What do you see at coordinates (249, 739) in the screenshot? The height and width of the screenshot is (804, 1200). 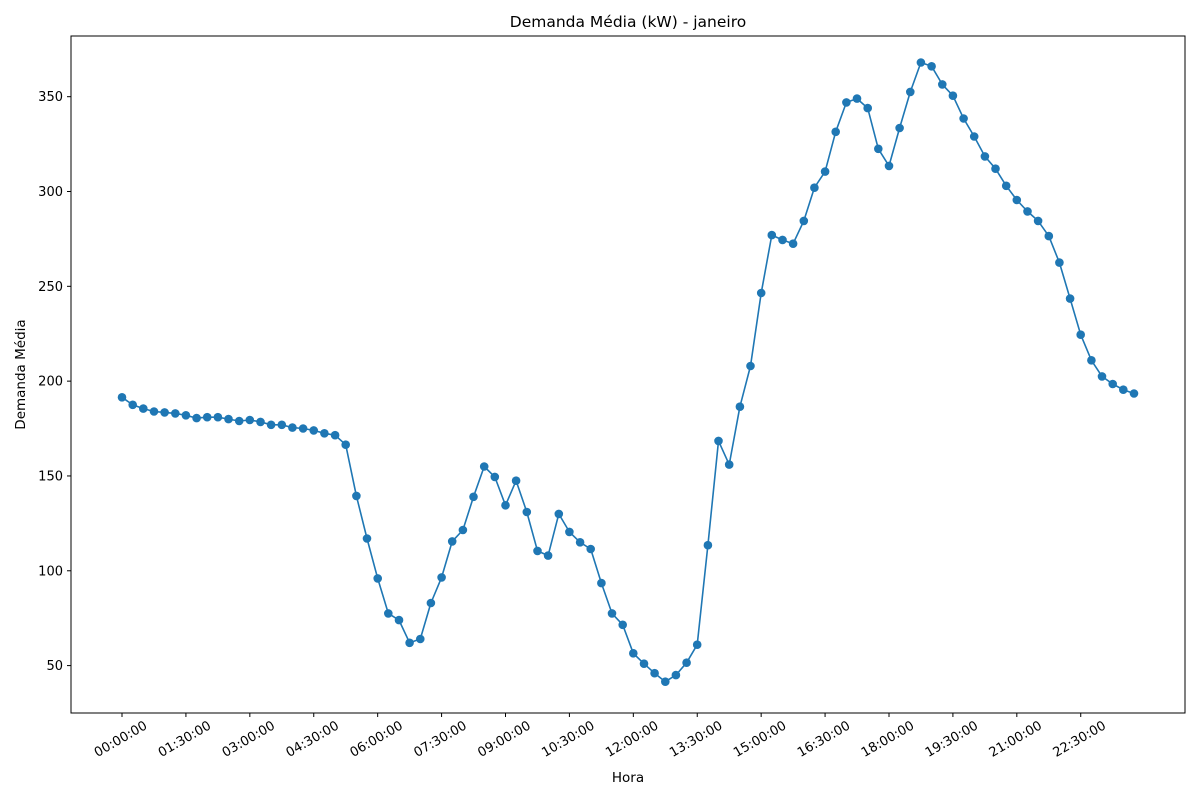 I see `x-tick-label: 03:00:00` at bounding box center [249, 739].